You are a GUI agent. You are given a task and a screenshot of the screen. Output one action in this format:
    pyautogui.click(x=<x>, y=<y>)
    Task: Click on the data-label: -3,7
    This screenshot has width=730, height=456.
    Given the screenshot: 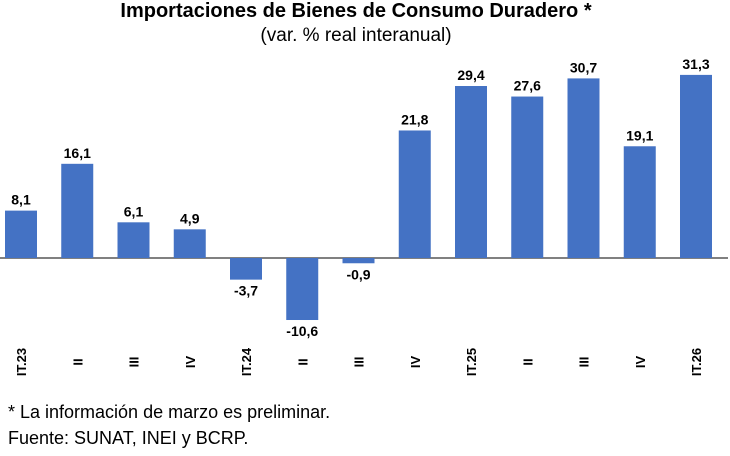 What is the action you would take?
    pyautogui.click(x=246, y=291)
    